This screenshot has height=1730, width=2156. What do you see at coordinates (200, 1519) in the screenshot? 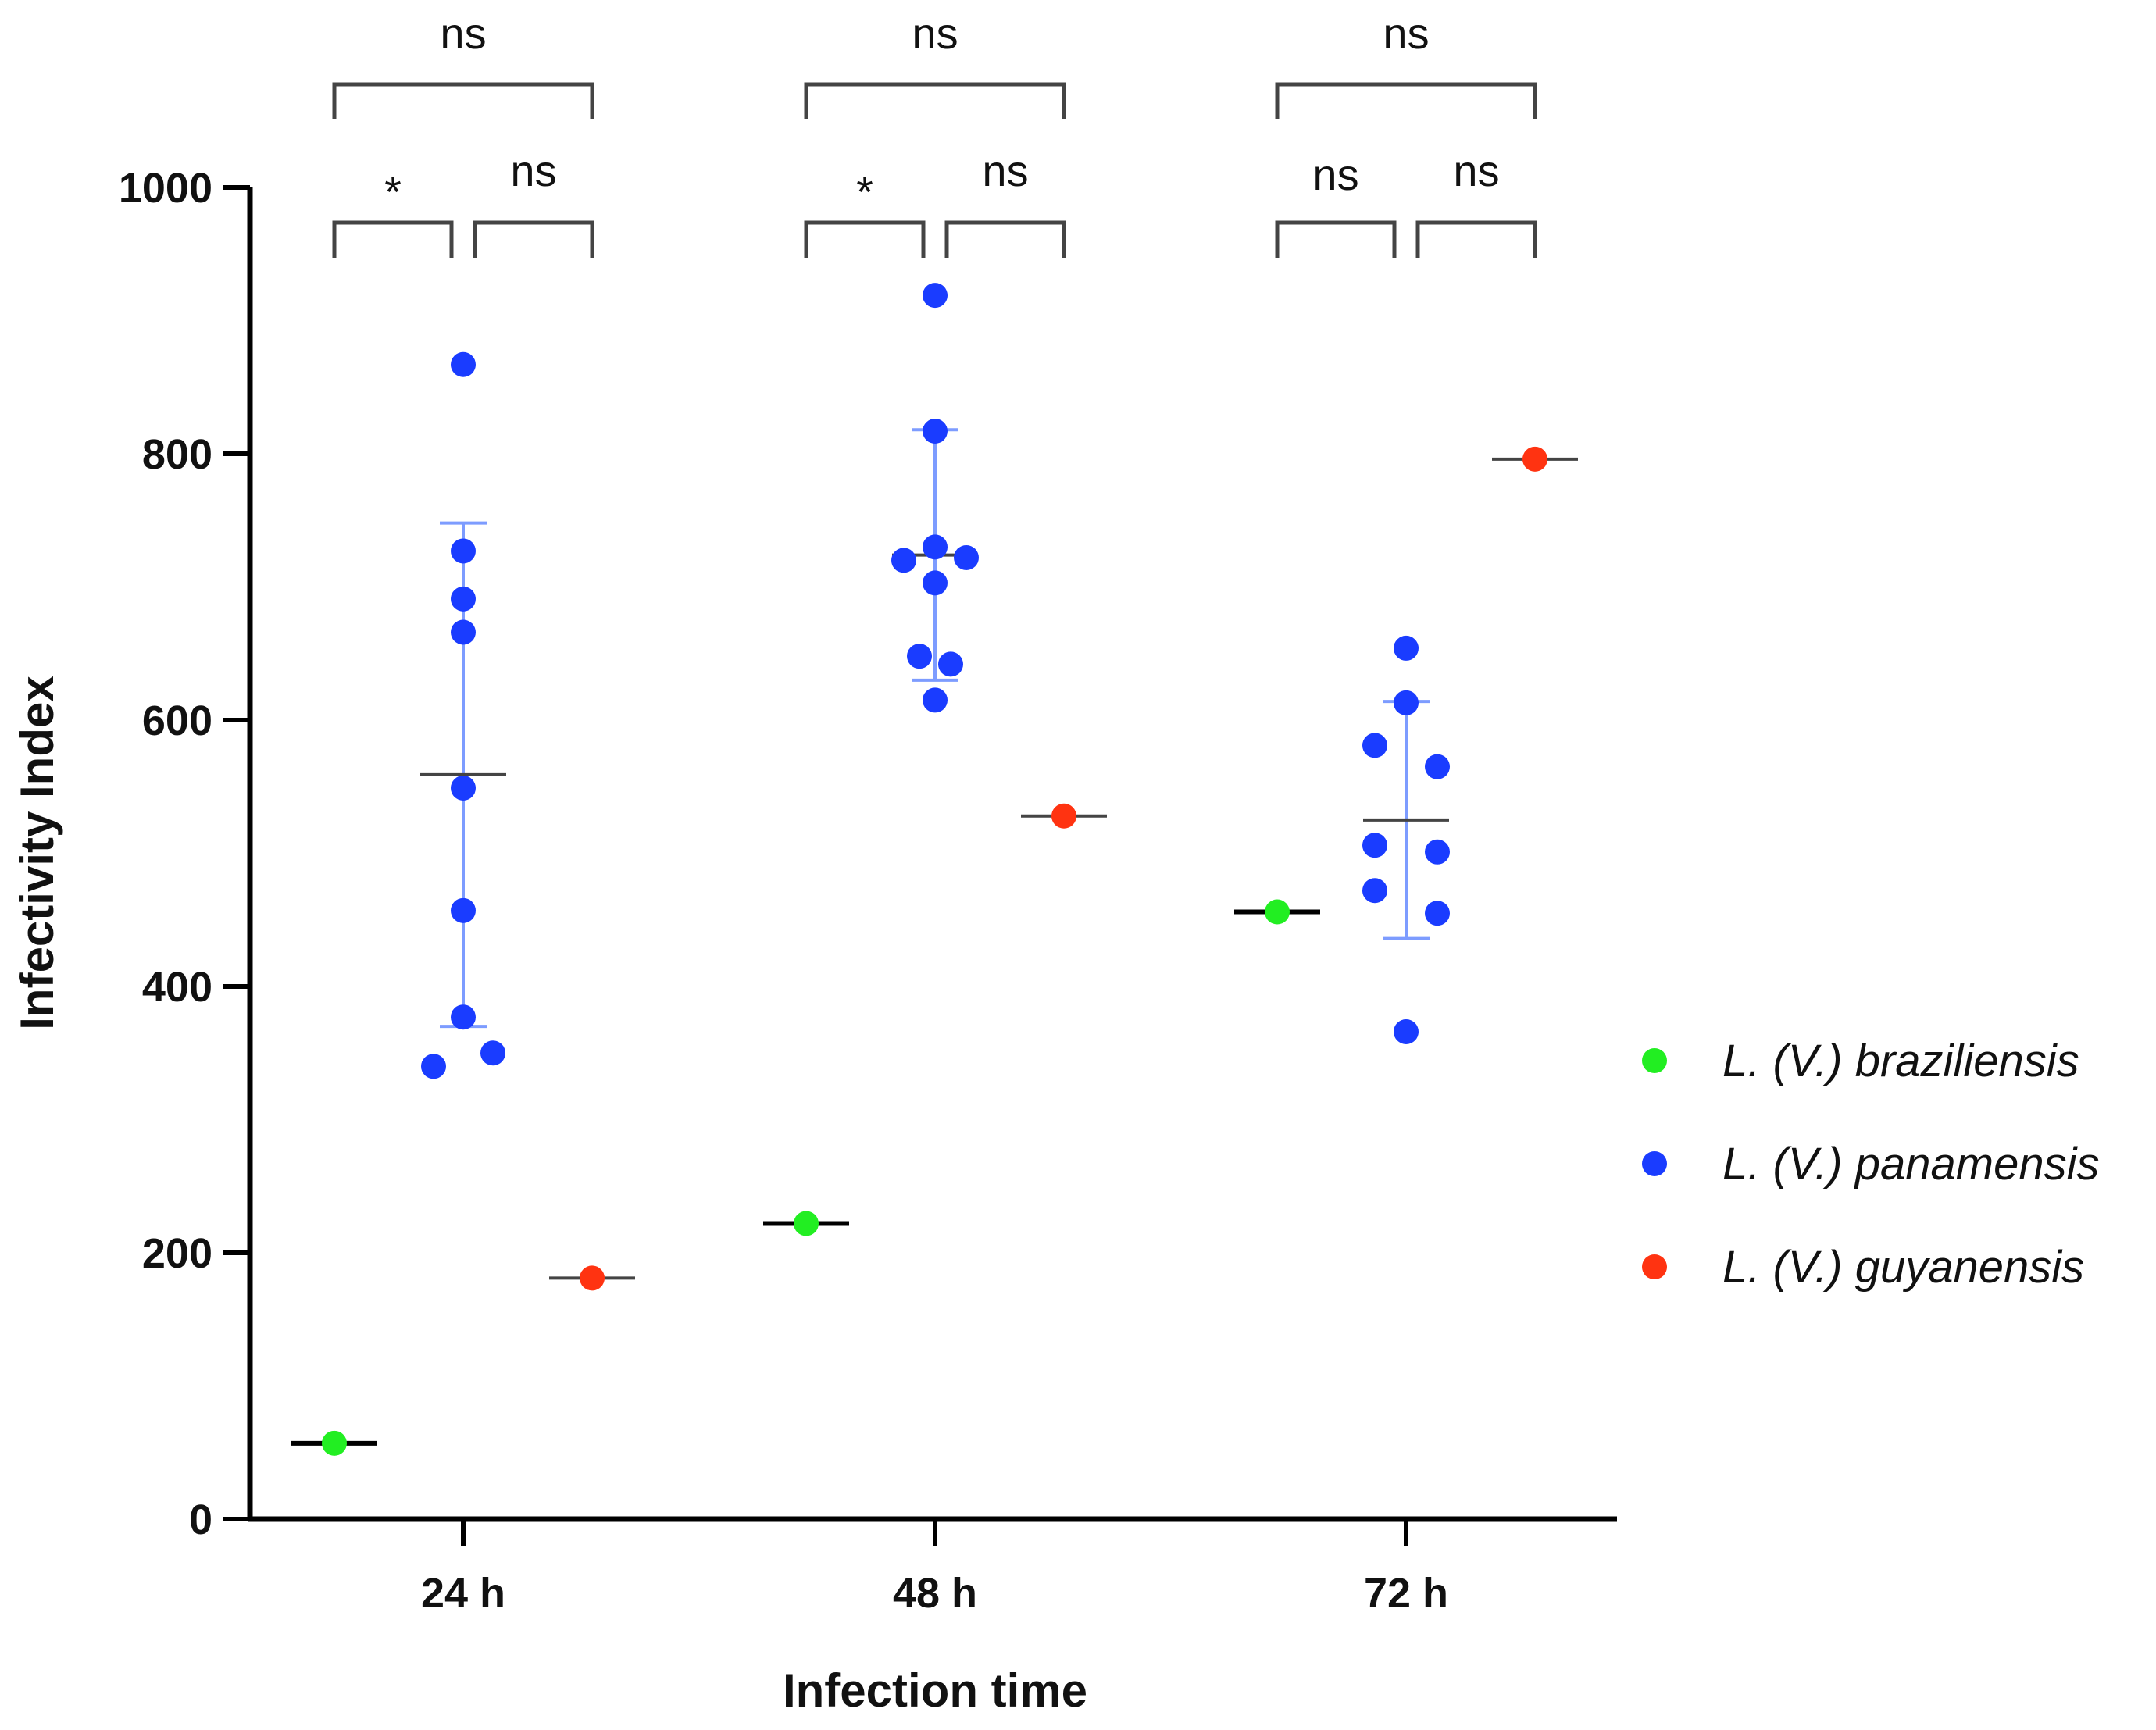
I see `y-tick-label: 0` at bounding box center [200, 1519].